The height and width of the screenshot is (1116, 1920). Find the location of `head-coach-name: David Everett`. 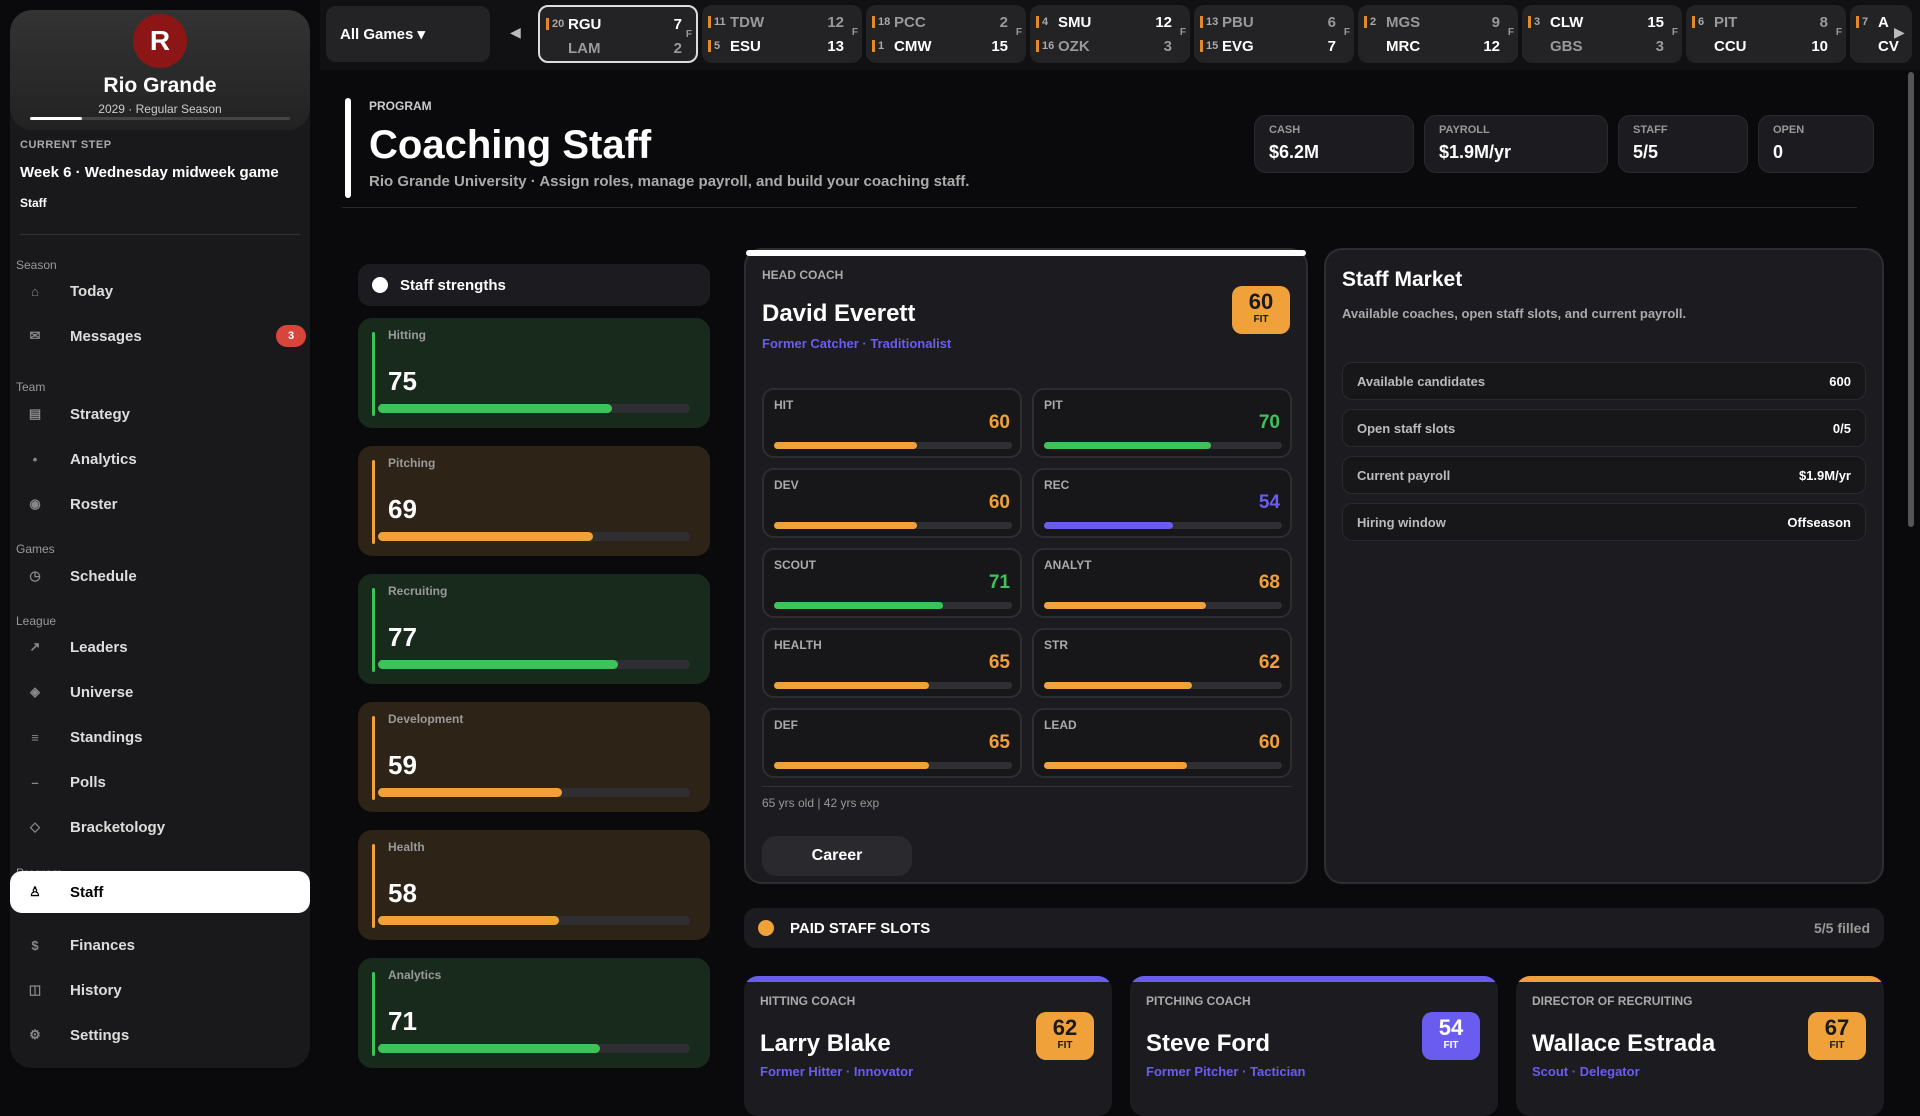

head-coach-name: David Everett is located at coordinates (839, 313).